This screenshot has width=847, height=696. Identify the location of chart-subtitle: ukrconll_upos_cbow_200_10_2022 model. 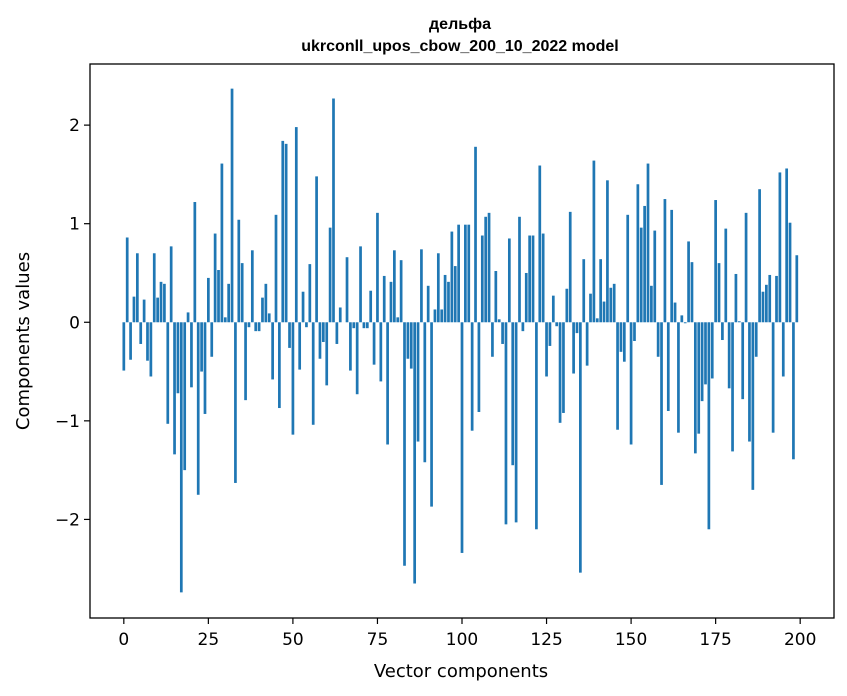
(459, 46).